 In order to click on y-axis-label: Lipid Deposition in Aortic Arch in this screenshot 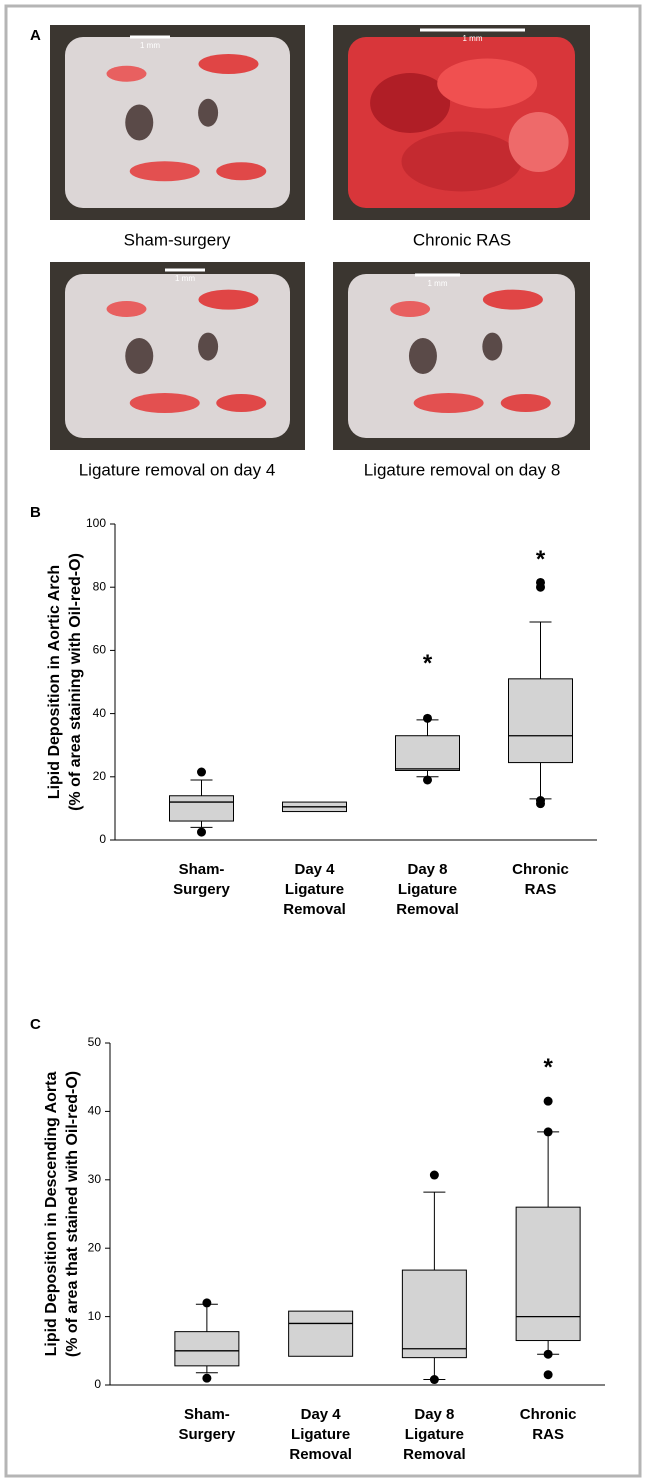, I will do `click(54, 682)`.